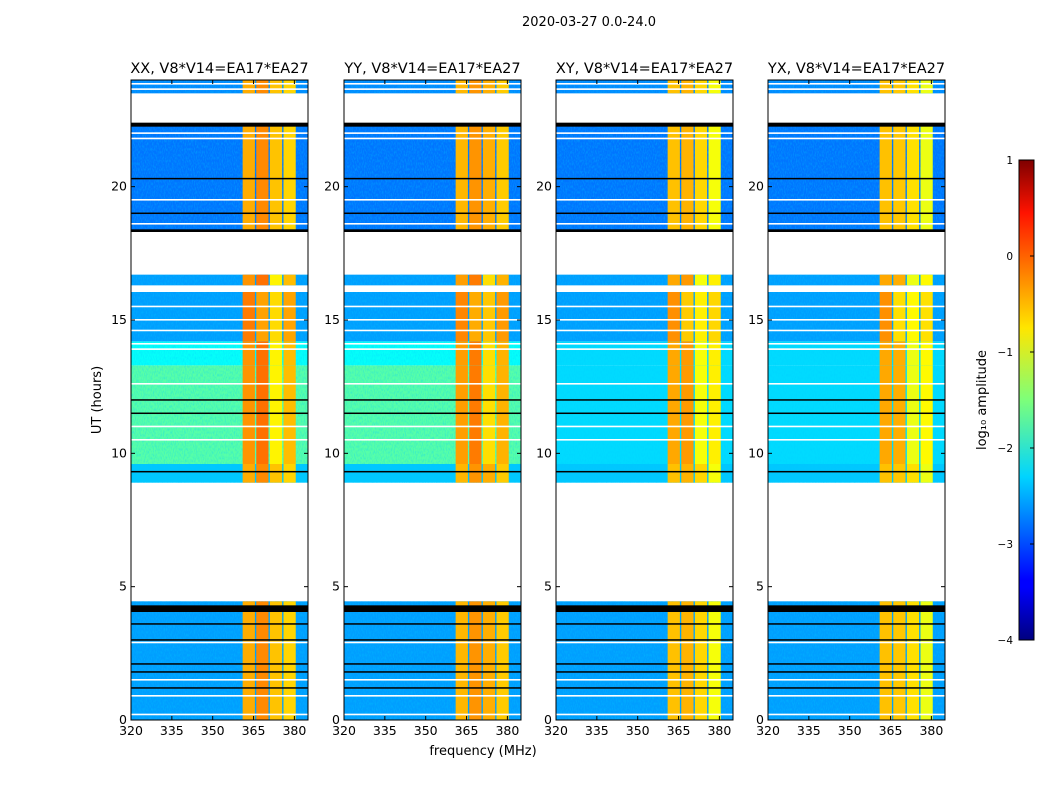  I want to click on colorbar: log₁₀ amplitude 1 0 −1 −2 −3 −4, so click(1005, 401).